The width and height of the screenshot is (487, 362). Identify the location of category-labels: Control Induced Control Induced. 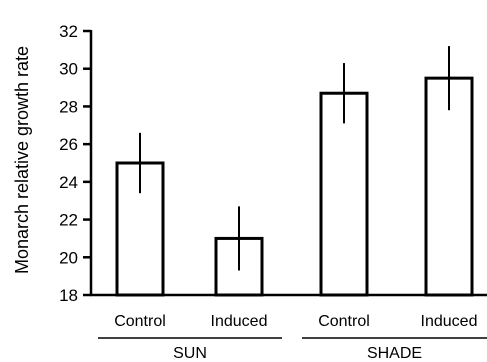
(295, 321).